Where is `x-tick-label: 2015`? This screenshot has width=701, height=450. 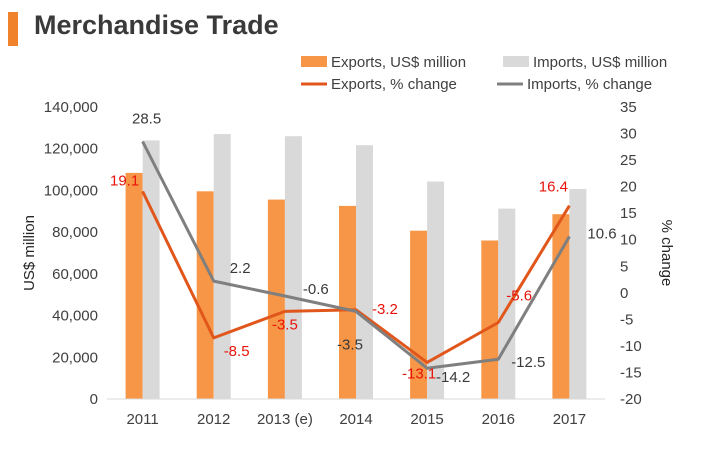
x-tick-label: 2015 is located at coordinates (426, 419).